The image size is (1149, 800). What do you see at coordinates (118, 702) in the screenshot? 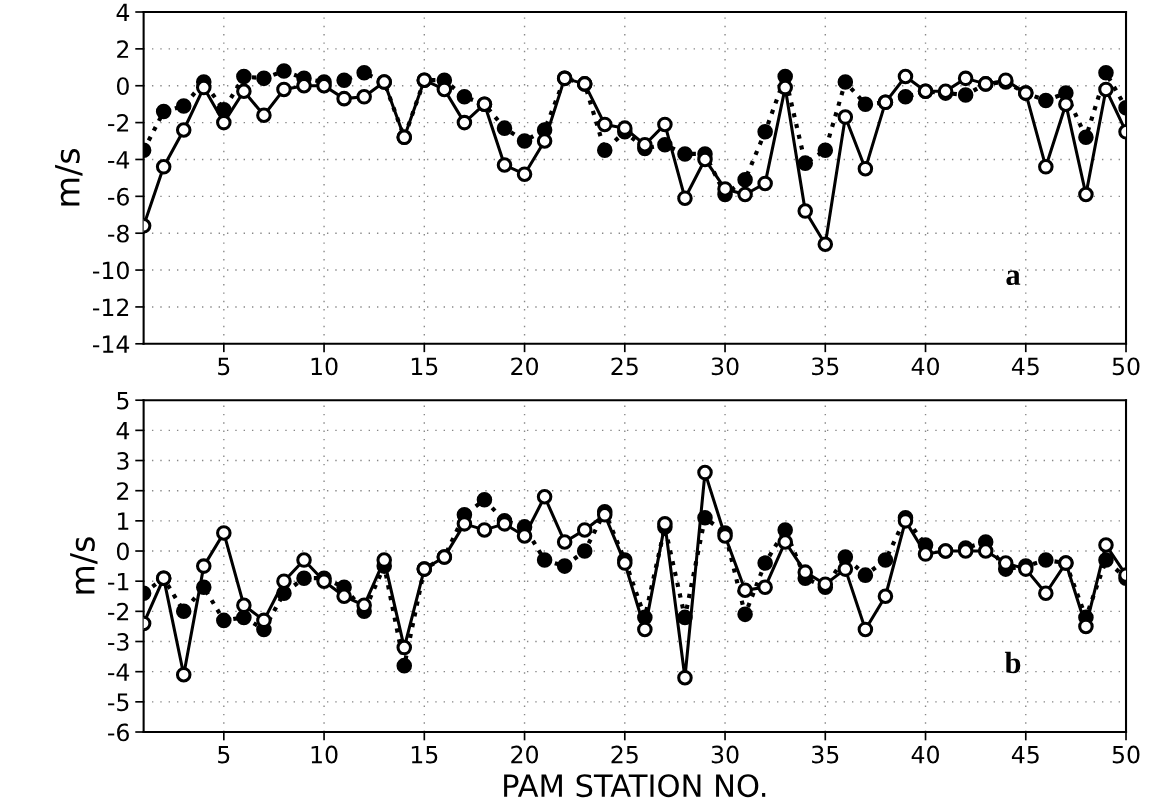
I see `y-tick-label: -5` at bounding box center [118, 702].